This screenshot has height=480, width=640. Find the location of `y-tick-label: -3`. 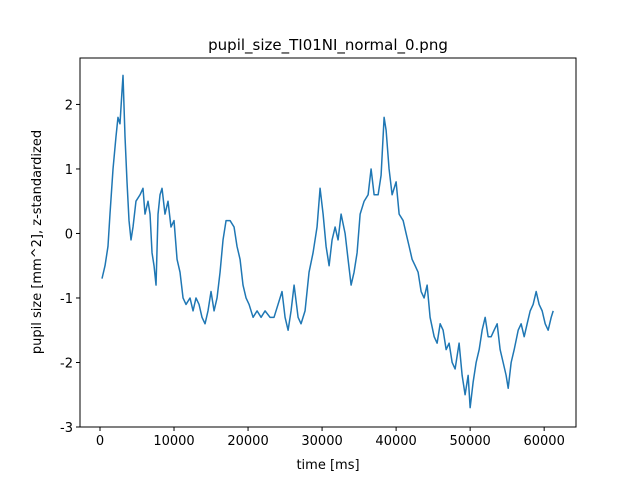

y-tick-label: -3 is located at coordinates (66, 428).